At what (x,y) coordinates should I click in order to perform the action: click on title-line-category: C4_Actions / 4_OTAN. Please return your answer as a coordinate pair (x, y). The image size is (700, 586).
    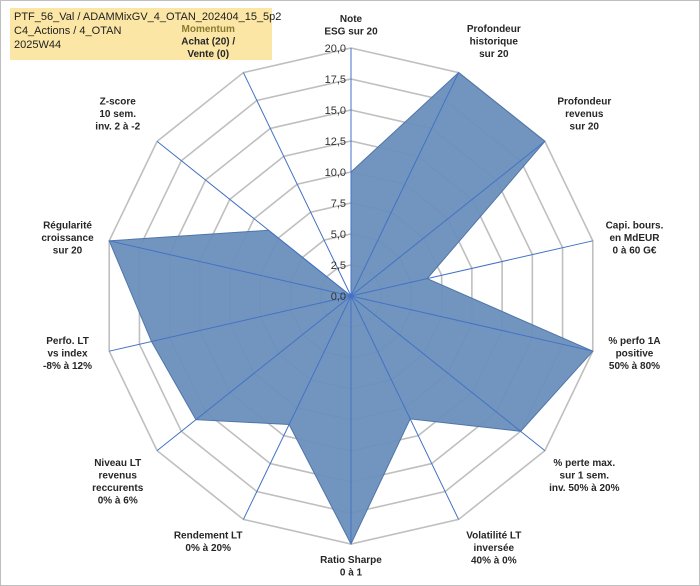
    Looking at the image, I should click on (68, 31).